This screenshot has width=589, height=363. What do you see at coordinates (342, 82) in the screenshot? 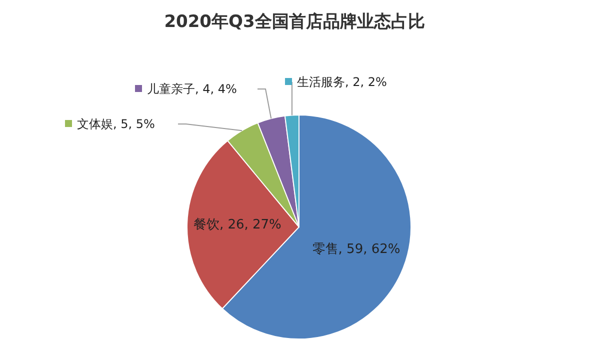
I see `legend-label: 生活服务, 2, 2%` at bounding box center [342, 82].